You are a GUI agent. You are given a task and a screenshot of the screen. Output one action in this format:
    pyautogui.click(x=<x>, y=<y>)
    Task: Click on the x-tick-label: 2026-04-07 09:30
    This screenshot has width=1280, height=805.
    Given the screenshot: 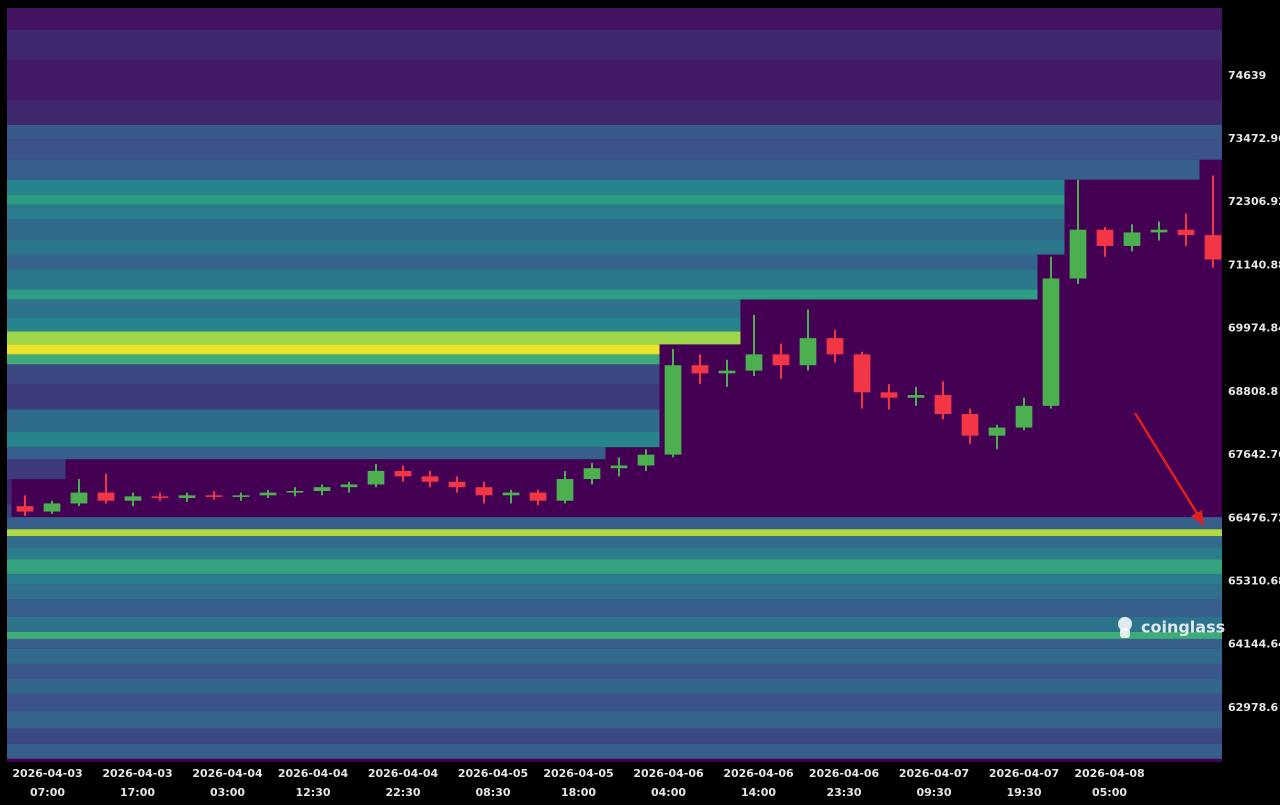 What is the action you would take?
    pyautogui.click(x=934, y=783)
    